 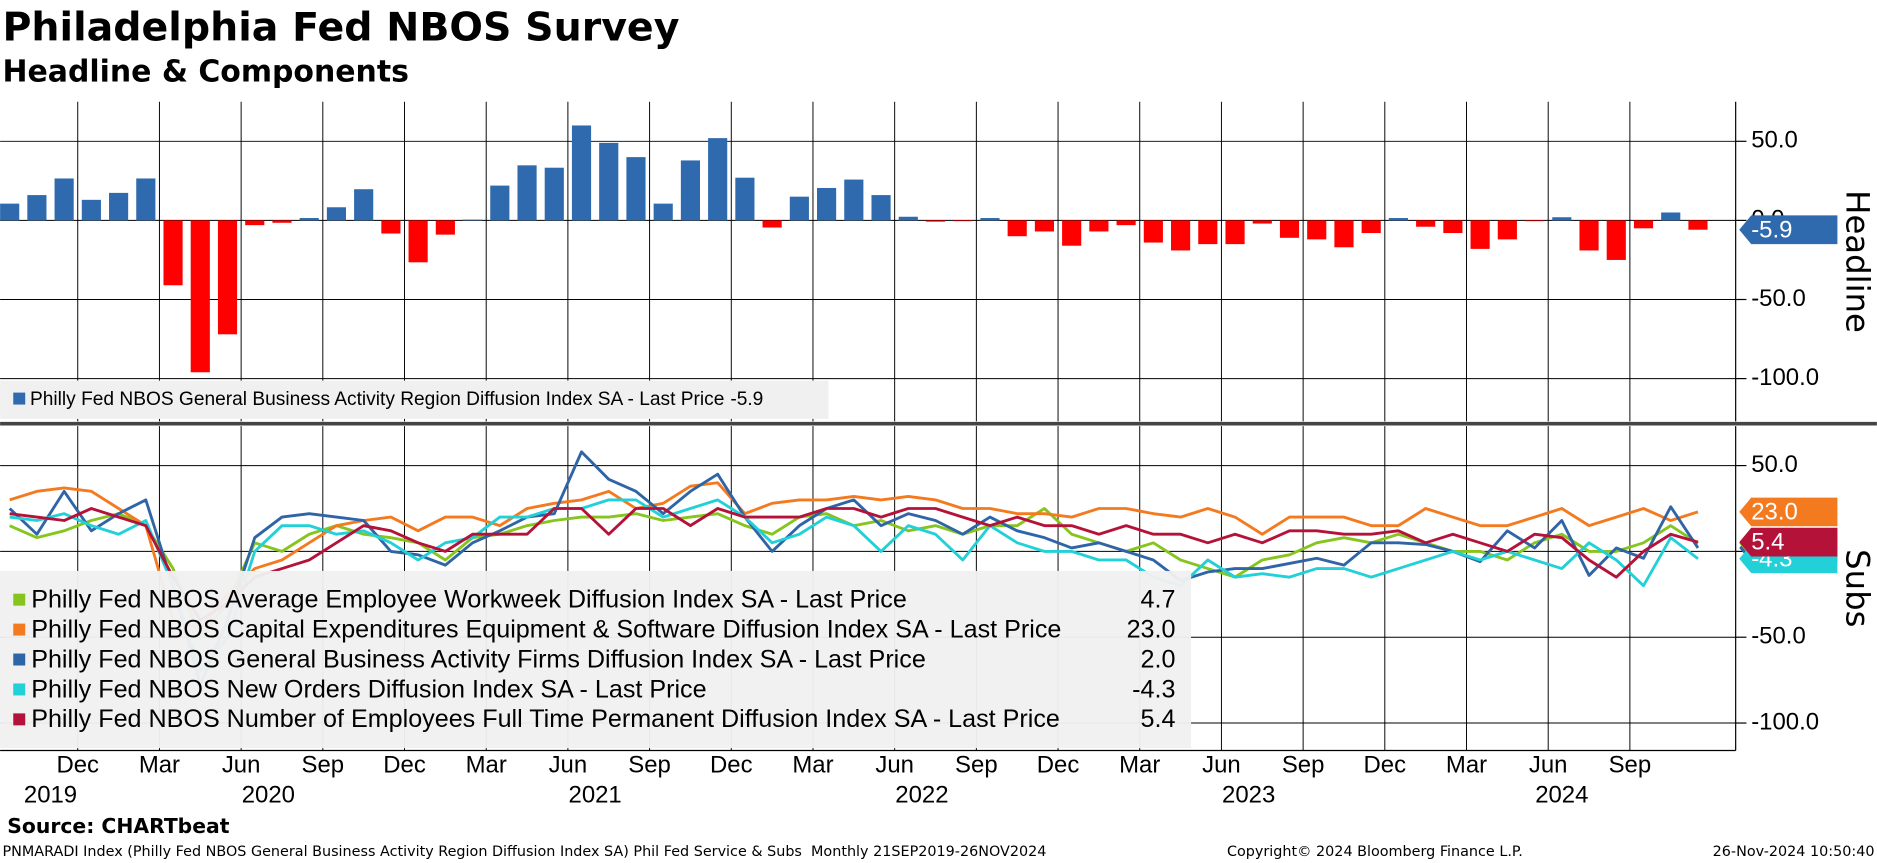 I want to click on y-tick-label: -50.0, so click(x=1778, y=636).